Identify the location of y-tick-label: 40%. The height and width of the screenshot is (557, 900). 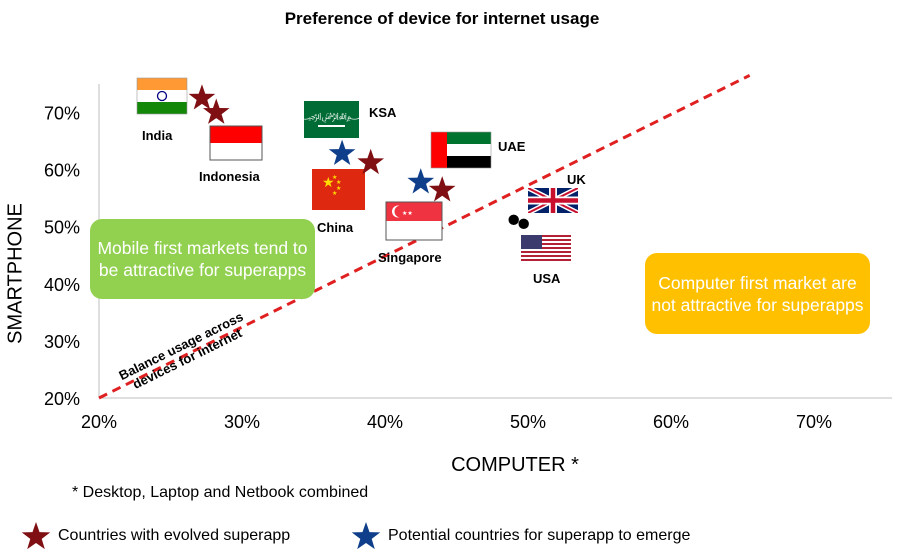
(62, 285).